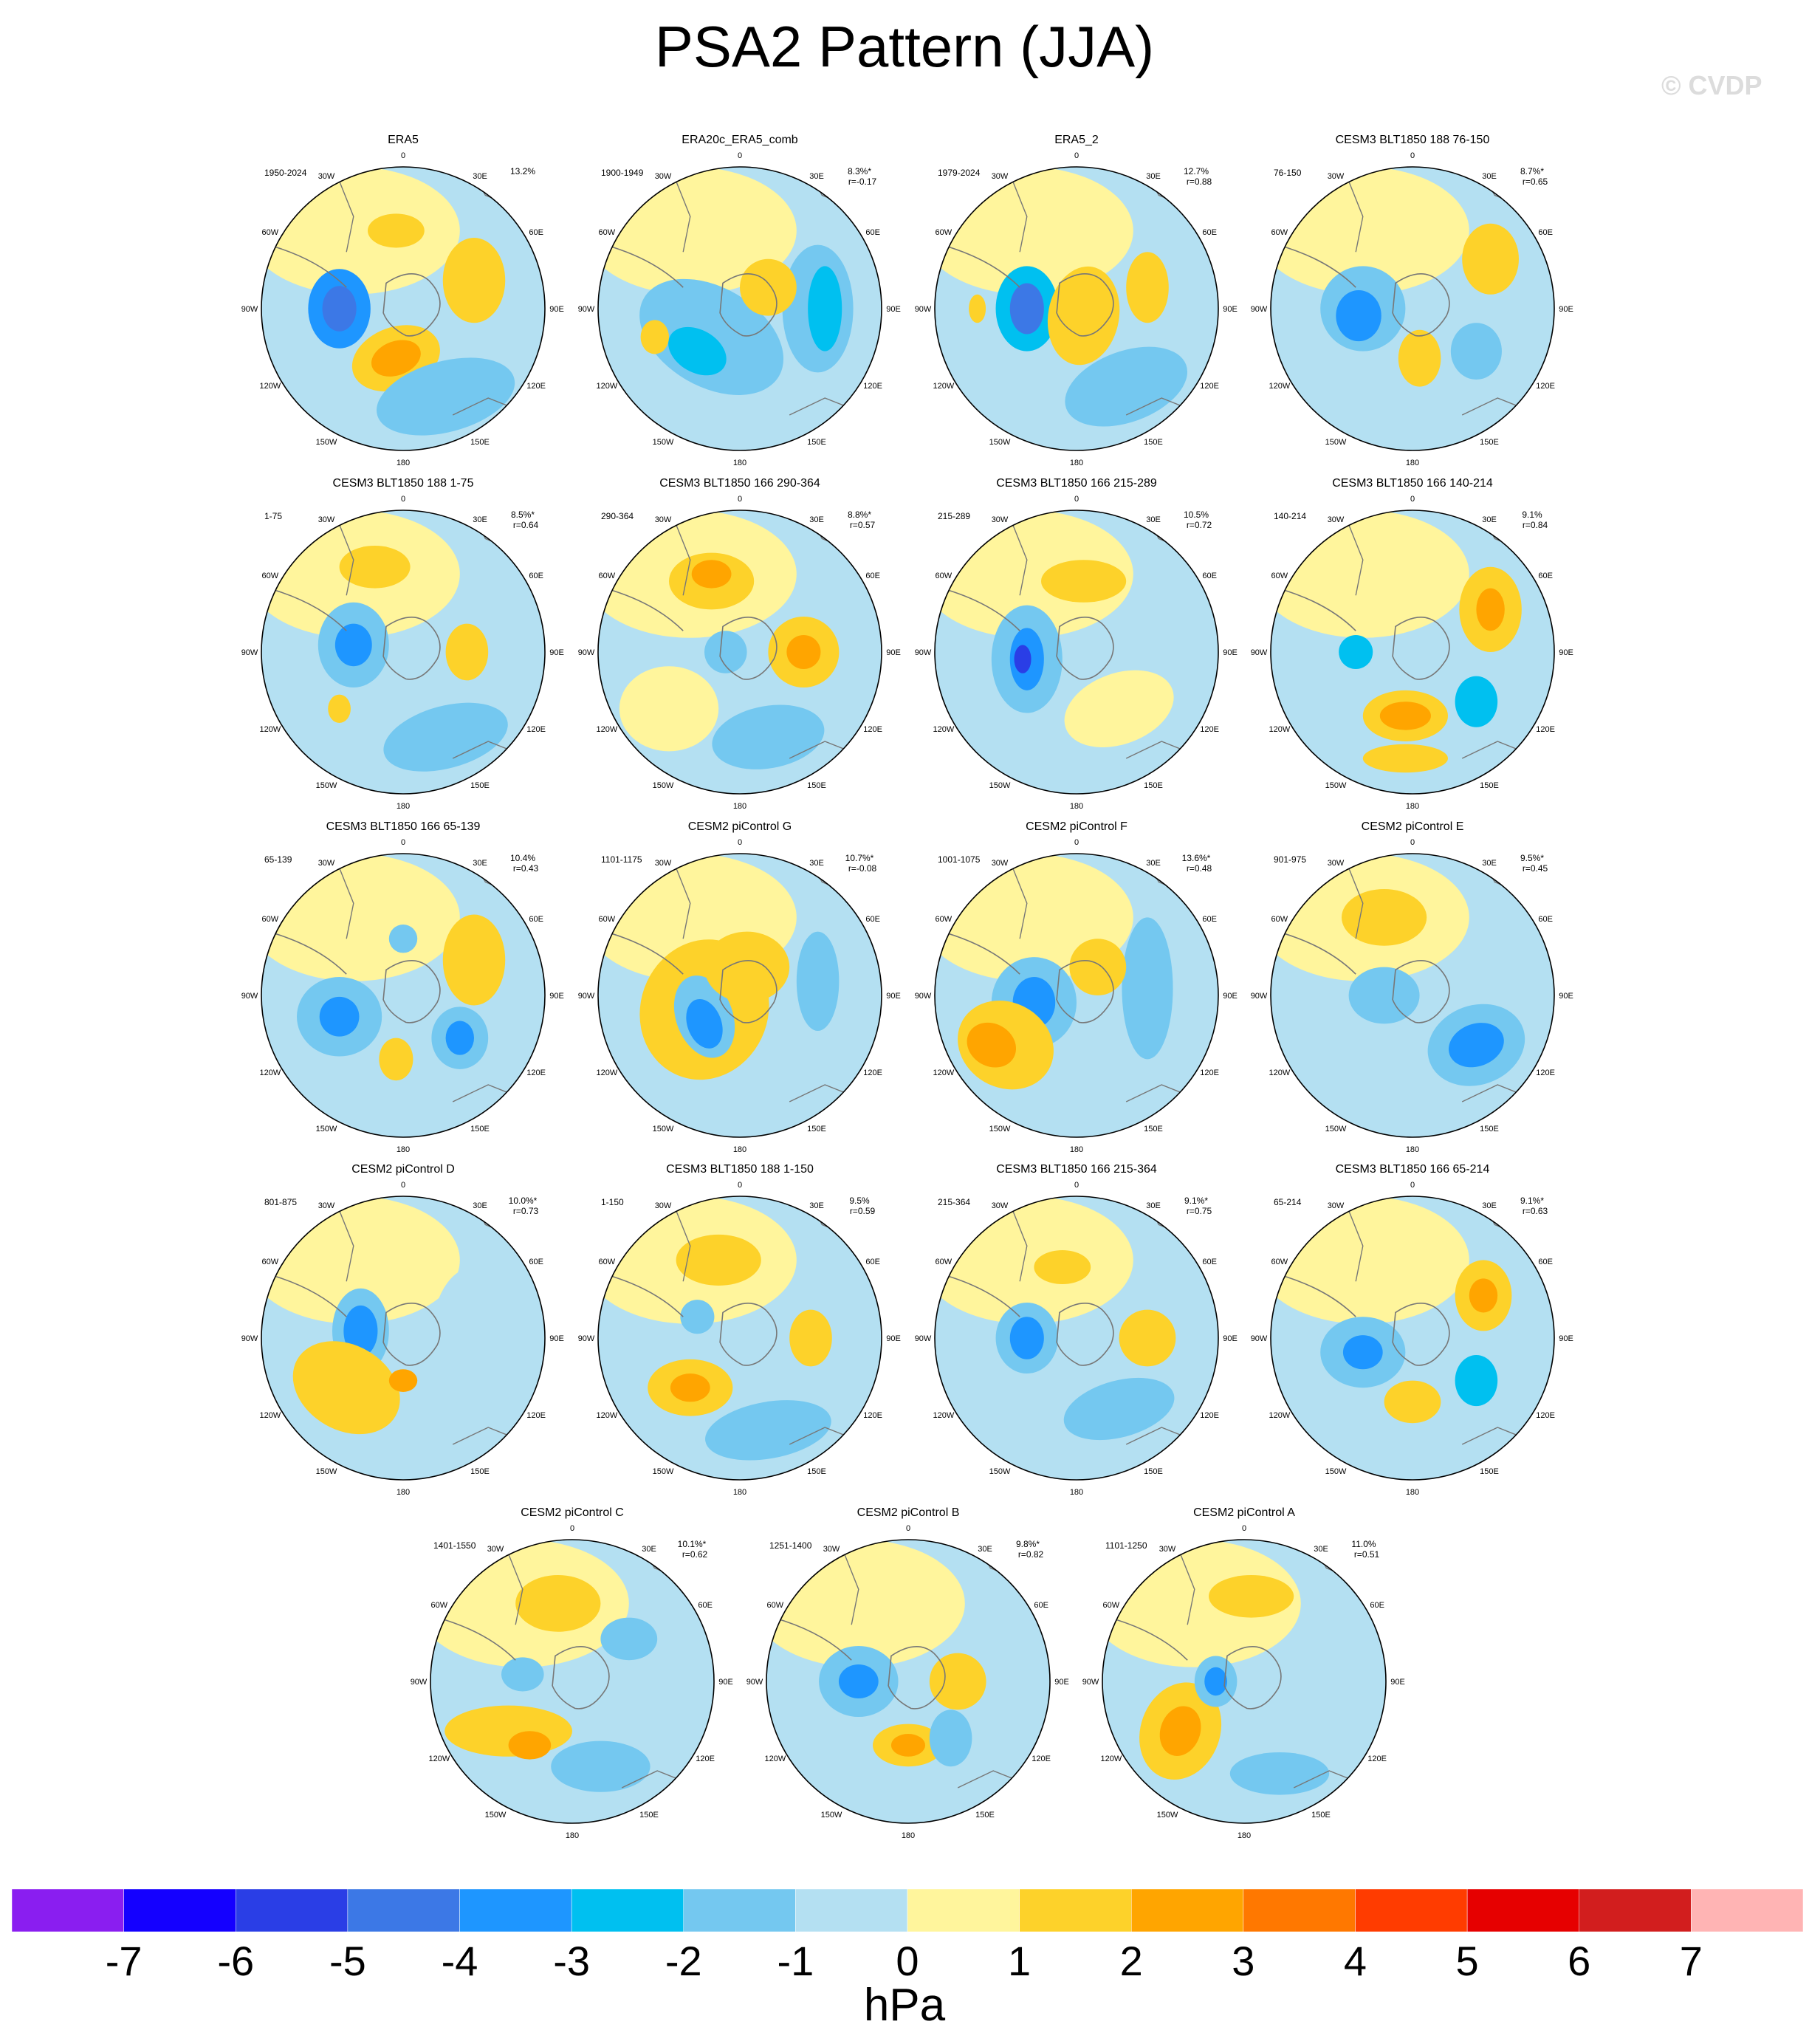 The image size is (1809, 2044). What do you see at coordinates (1367, 1554) in the screenshot?
I see `panel-correlation: r=0.51` at bounding box center [1367, 1554].